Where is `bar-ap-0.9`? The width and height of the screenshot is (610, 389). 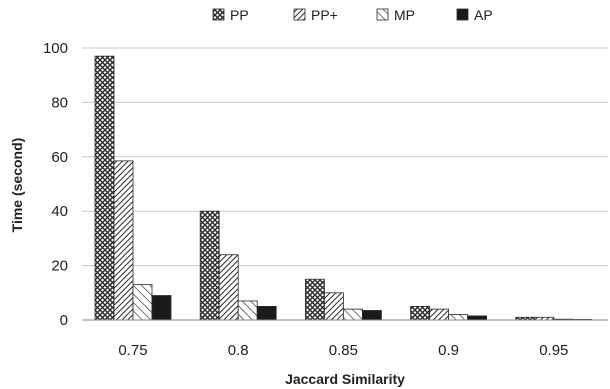 bar-ap-0.9 is located at coordinates (477, 318).